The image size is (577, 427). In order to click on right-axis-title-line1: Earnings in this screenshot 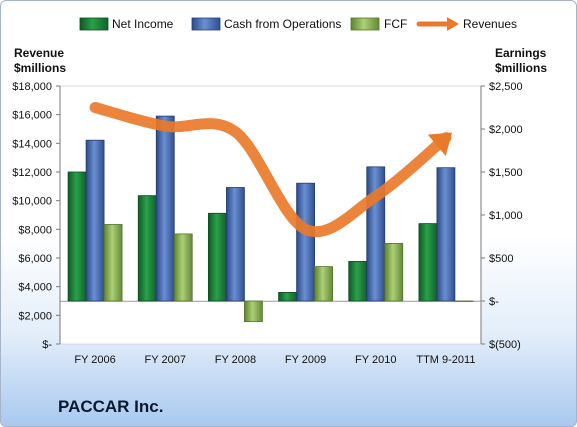, I will do `click(521, 53)`.